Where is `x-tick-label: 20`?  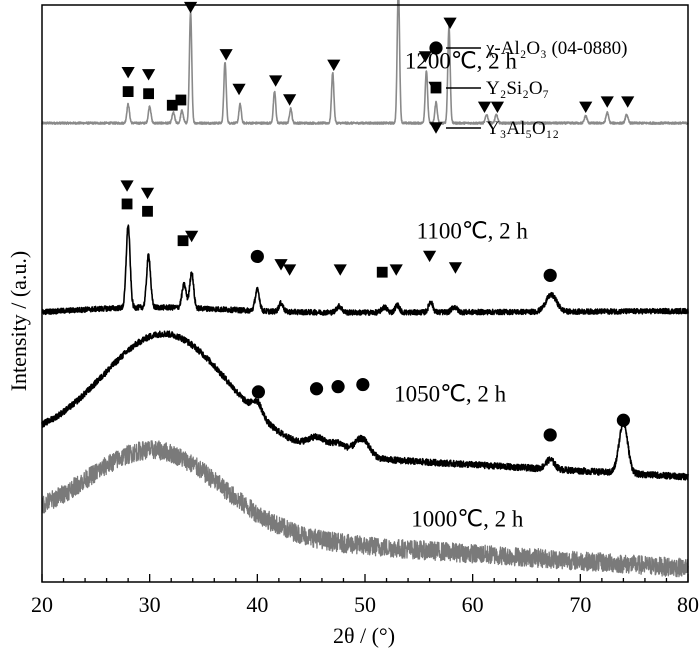 x-tick-label: 20 is located at coordinates (42, 604).